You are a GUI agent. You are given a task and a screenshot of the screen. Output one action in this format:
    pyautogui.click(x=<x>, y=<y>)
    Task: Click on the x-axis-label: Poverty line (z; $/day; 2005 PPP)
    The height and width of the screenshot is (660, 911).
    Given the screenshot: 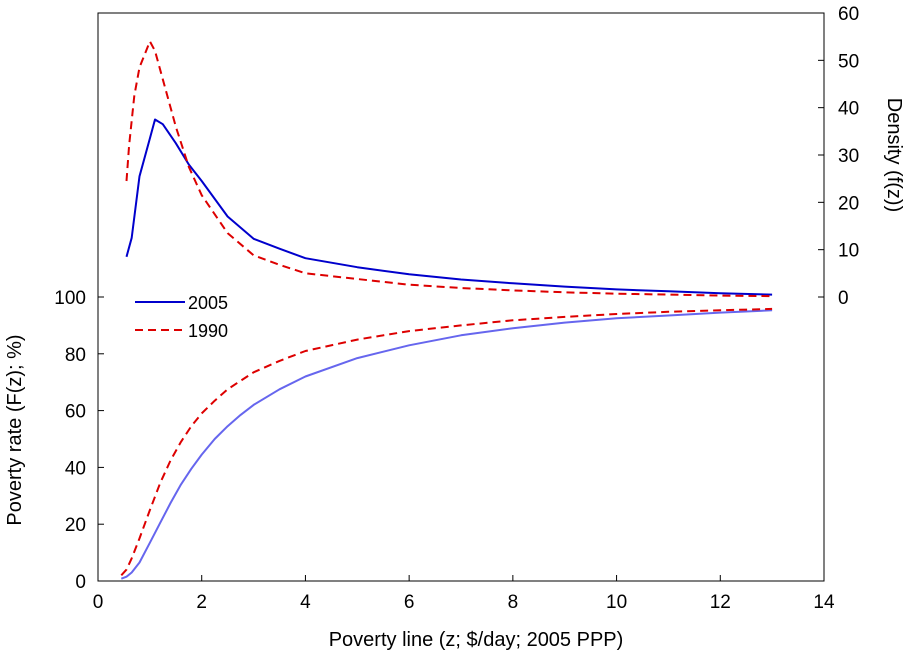 What is the action you would take?
    pyautogui.click(x=476, y=640)
    